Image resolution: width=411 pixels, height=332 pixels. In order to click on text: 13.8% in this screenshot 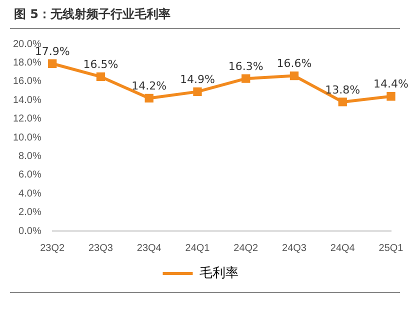, I will do `click(342, 89)`.